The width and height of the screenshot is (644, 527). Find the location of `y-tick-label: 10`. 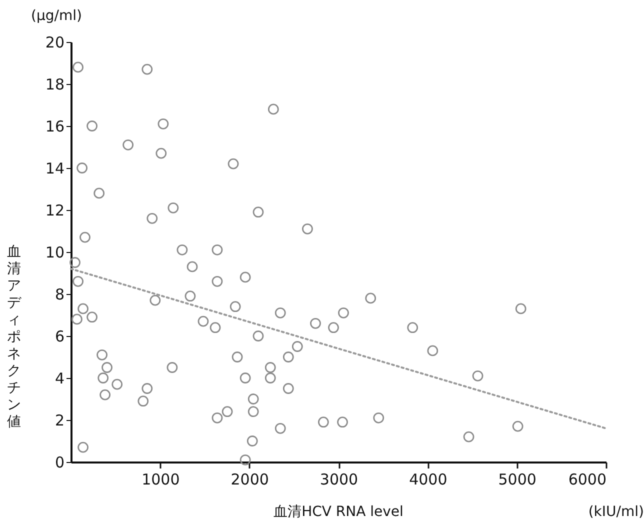

y-tick-label: 10 is located at coordinates (54, 253).